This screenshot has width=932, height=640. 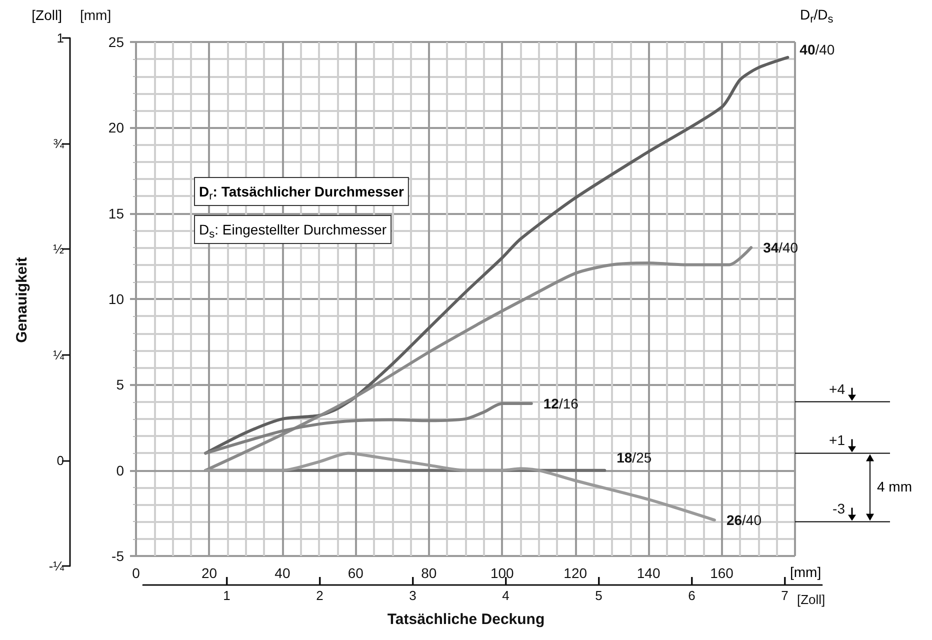 What do you see at coordinates (22, 300) in the screenshot?
I see `y2-axis-title: Genauigkeit` at bounding box center [22, 300].